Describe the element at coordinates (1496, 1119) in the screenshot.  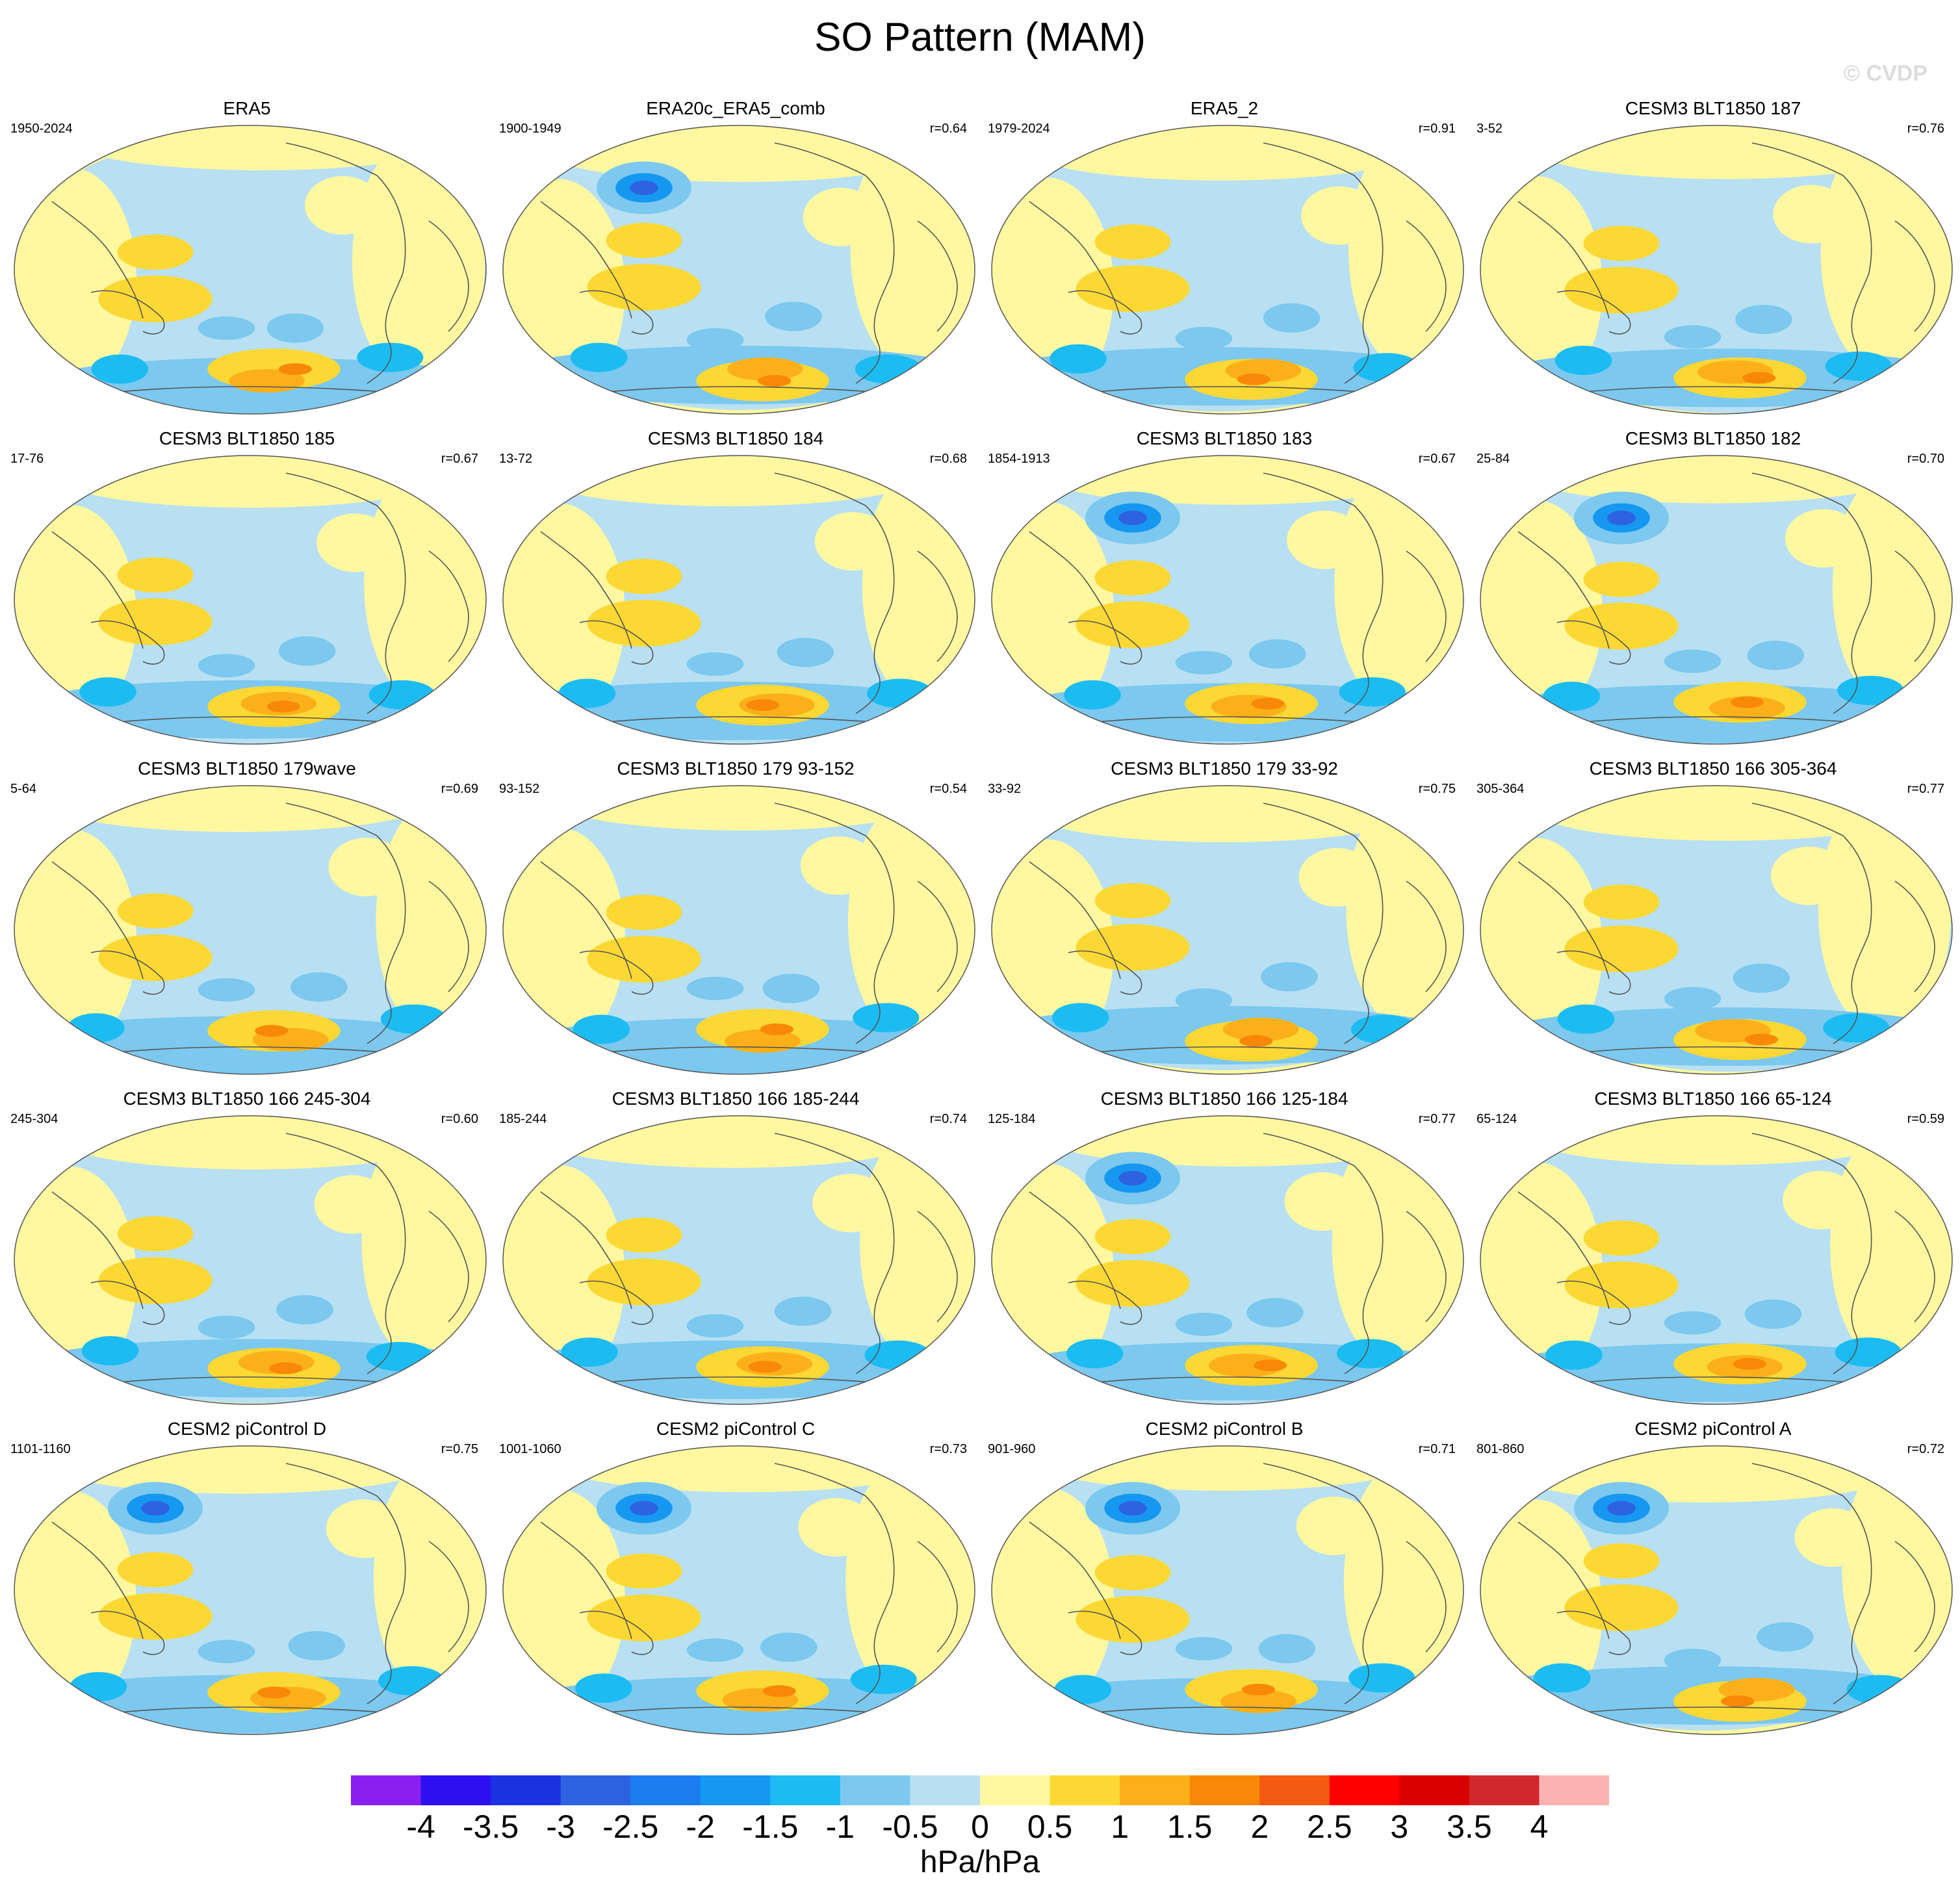
I see `panel-period: 65-124` at that location.